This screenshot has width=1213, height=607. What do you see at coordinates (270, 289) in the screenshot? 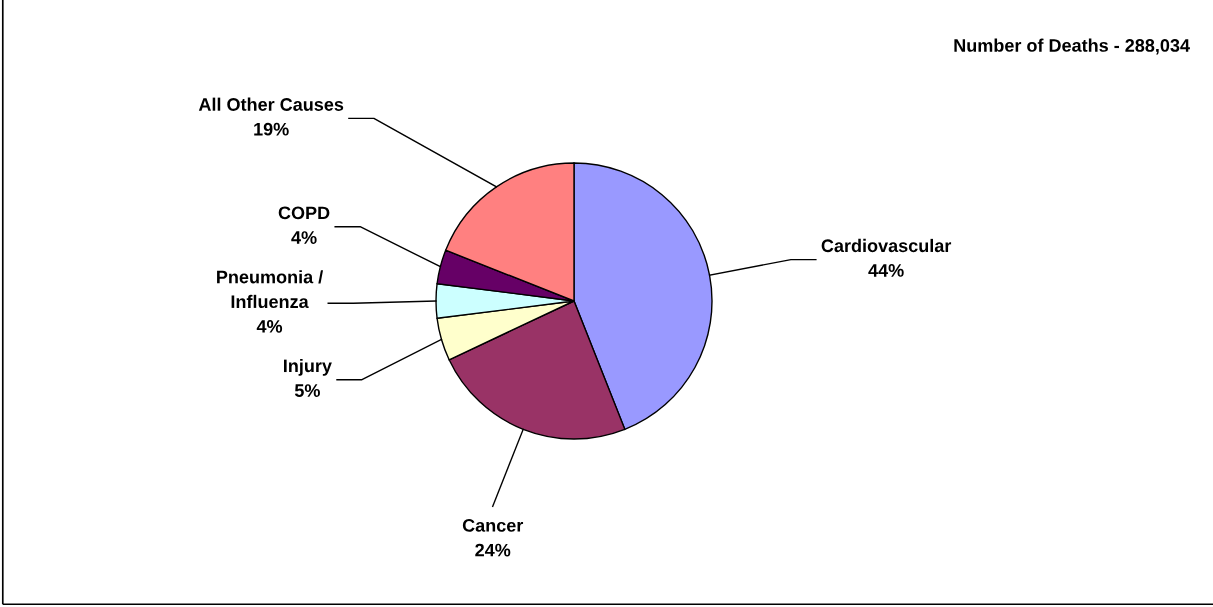
I see `slice-label: Pneumonia / Influenza` at bounding box center [270, 289].